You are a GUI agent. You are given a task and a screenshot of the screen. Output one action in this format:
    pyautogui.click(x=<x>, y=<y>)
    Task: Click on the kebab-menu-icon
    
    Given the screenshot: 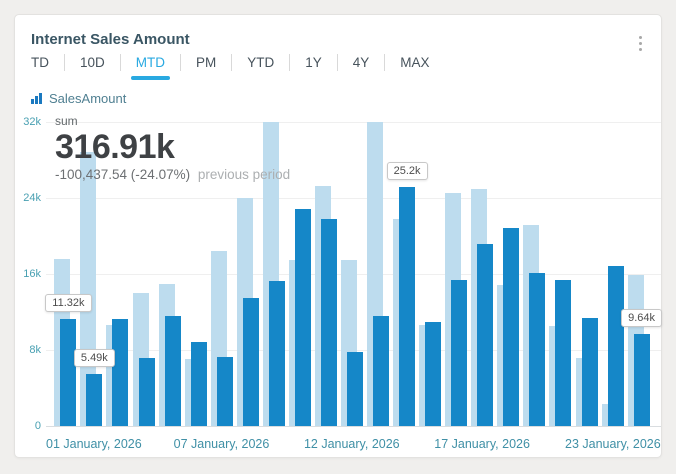 What is the action you would take?
    pyautogui.click(x=640, y=46)
    